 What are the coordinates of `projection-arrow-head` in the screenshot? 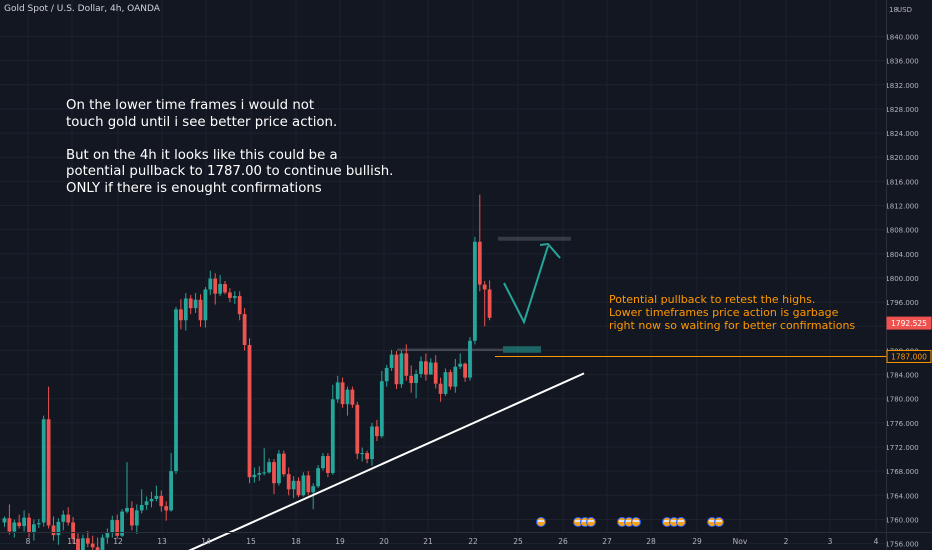 It's located at (550, 250).